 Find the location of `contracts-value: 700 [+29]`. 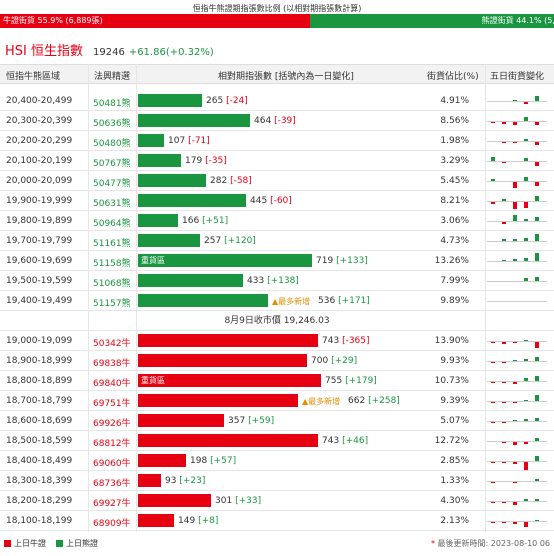

contracts-value: 700 [+29] is located at coordinates (334, 361).